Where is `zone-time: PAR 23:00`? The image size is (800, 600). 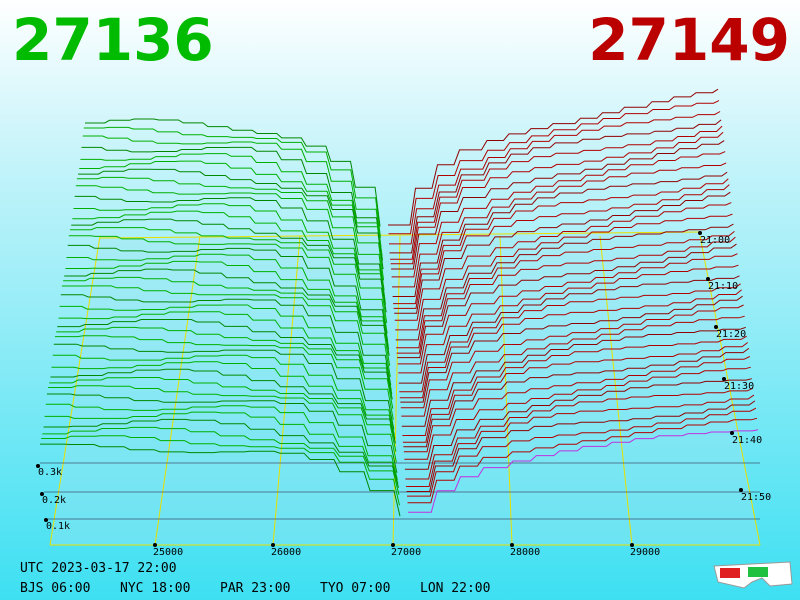
zone-time: PAR 23:00 is located at coordinates (255, 588).